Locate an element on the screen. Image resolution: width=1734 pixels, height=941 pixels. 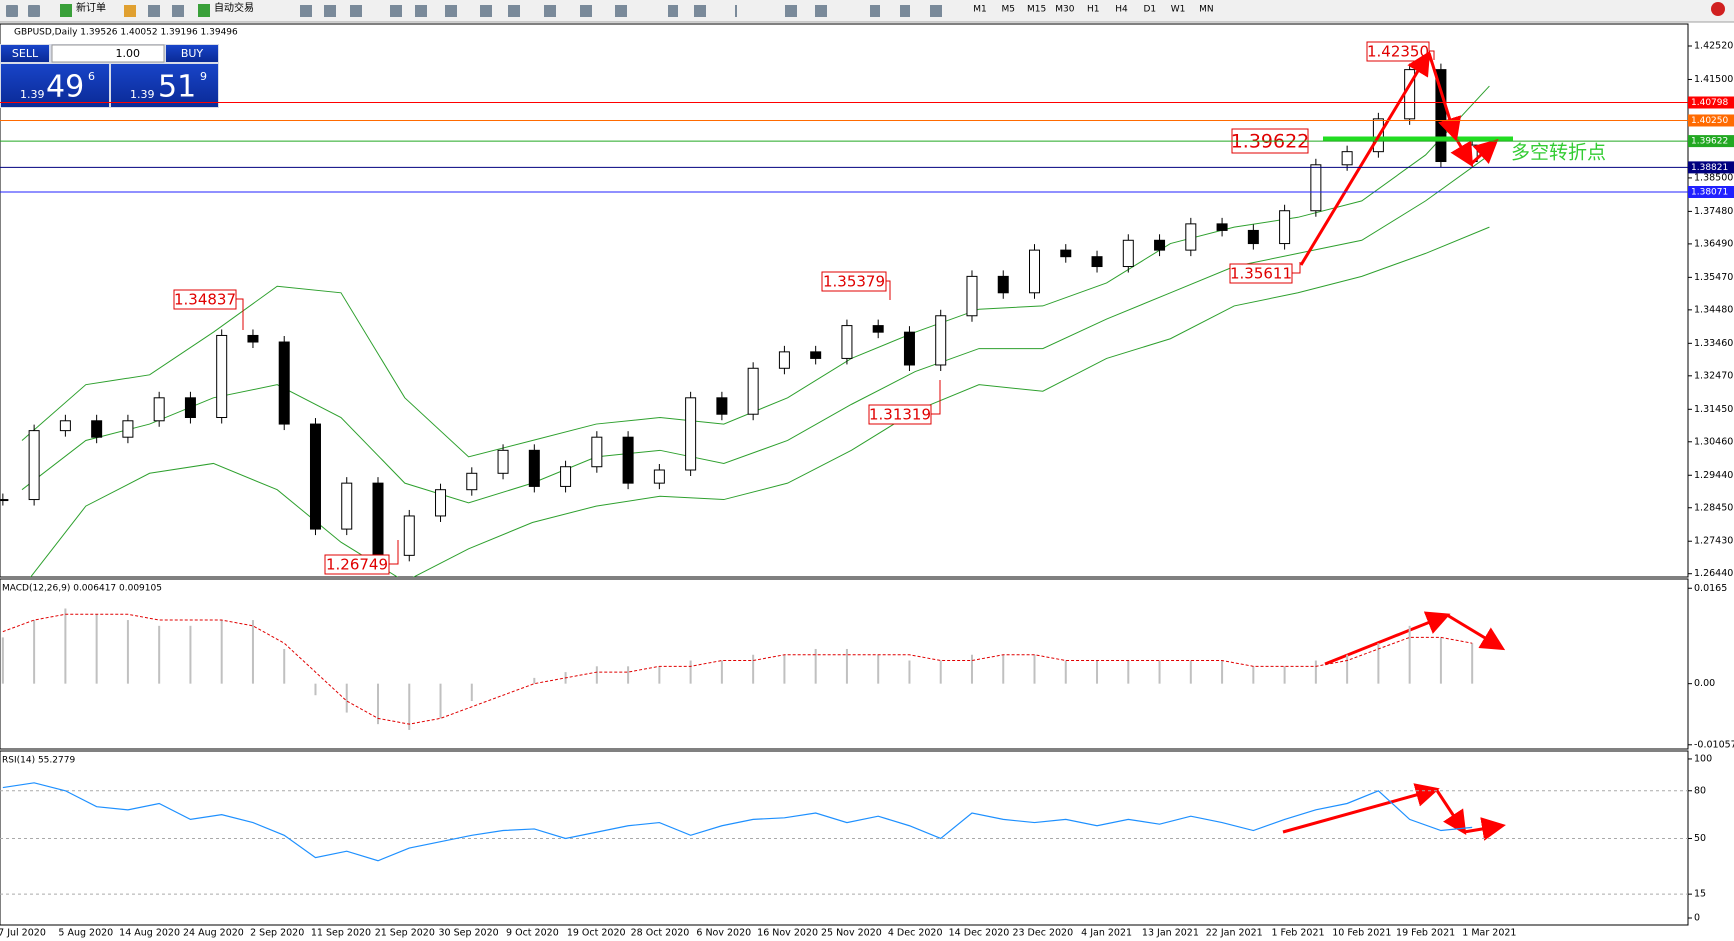
y-tick-label: 1.26440 is located at coordinates (1713, 573).